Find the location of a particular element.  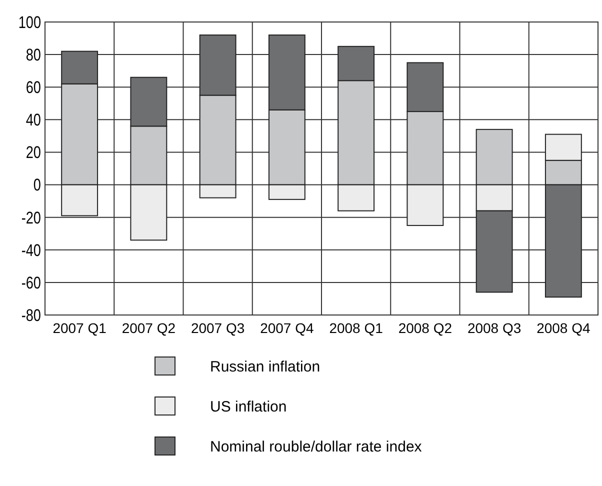

y-tick-label: 0 is located at coordinates (37, 186).